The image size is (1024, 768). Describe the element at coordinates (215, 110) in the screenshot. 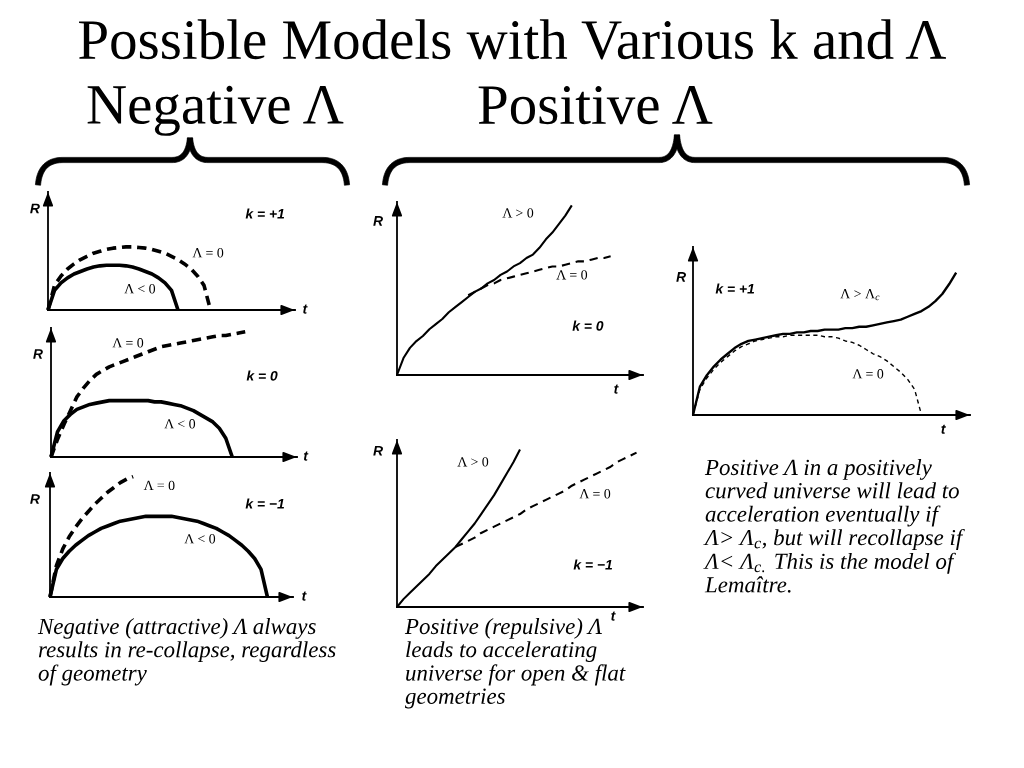

I see `text: Negative Λ` at that location.